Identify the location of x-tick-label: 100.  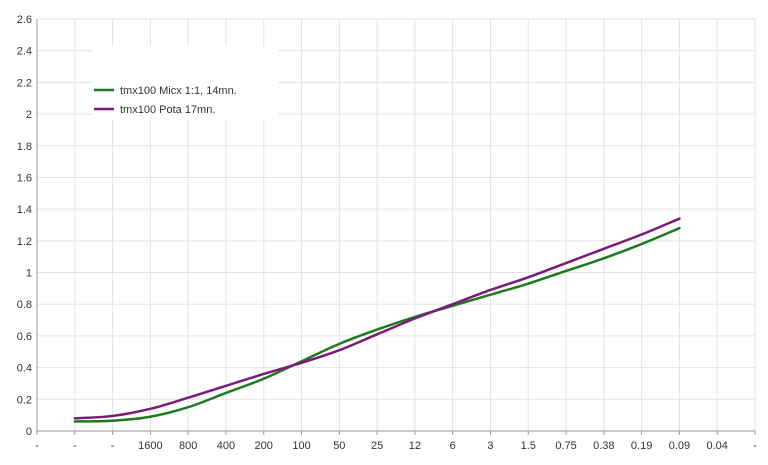
(301, 446).